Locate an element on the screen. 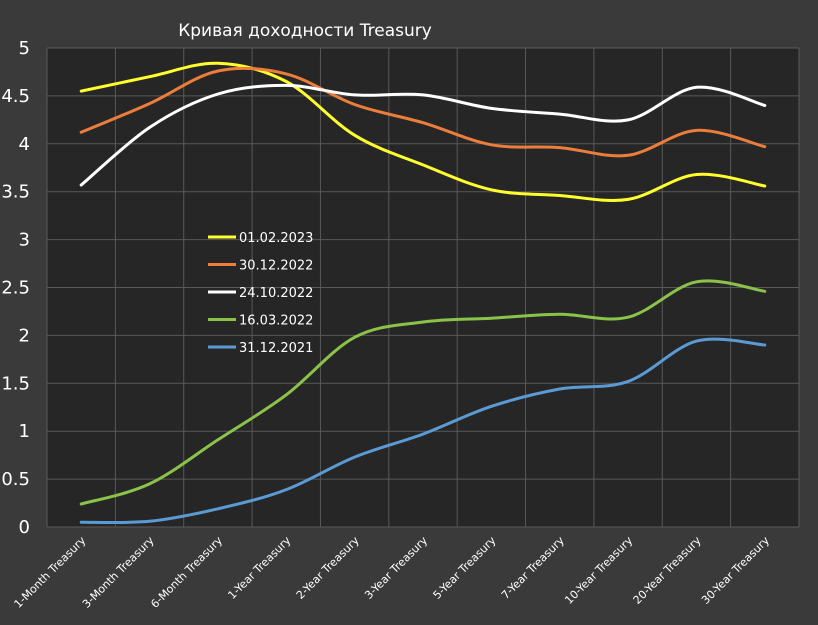  series-line-30.12.2022 is located at coordinates (423, 112).